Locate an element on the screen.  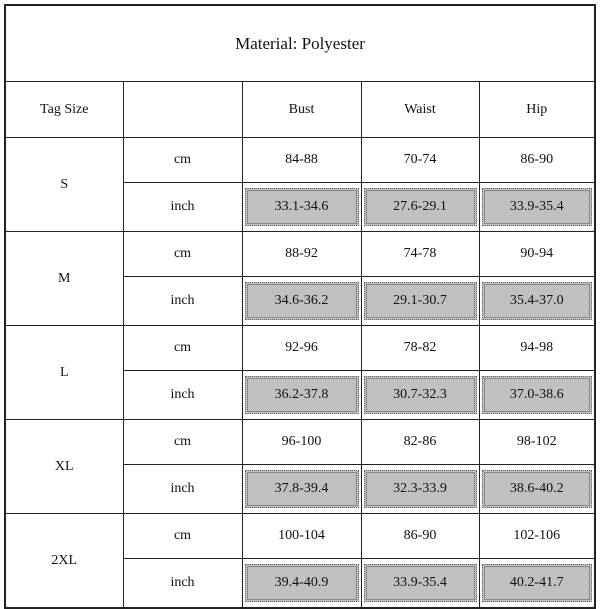
size-label: S is located at coordinates (64, 184).